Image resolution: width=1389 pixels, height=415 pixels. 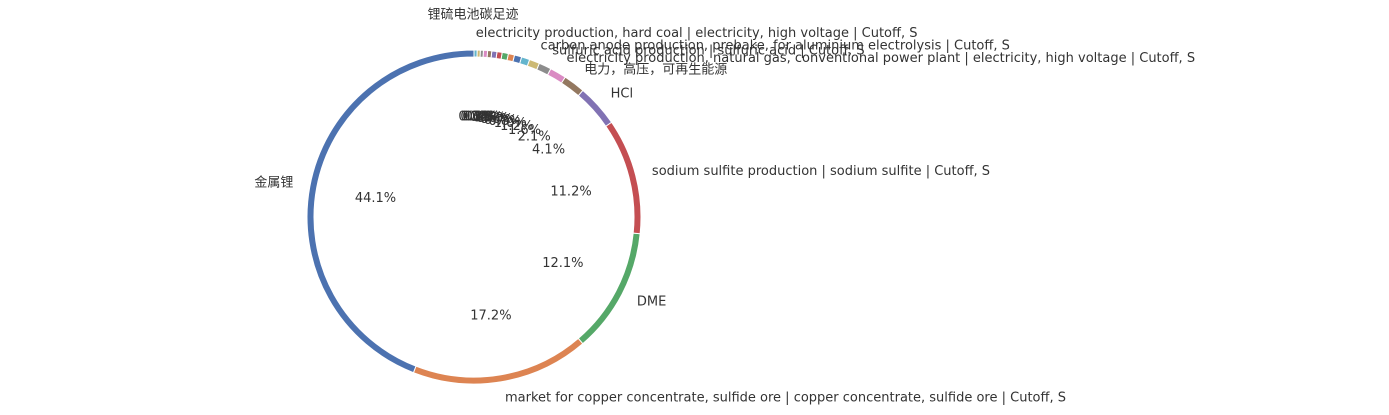 What do you see at coordinates (534, 136) in the screenshot?
I see `percent-label: 2.1%` at bounding box center [534, 136].